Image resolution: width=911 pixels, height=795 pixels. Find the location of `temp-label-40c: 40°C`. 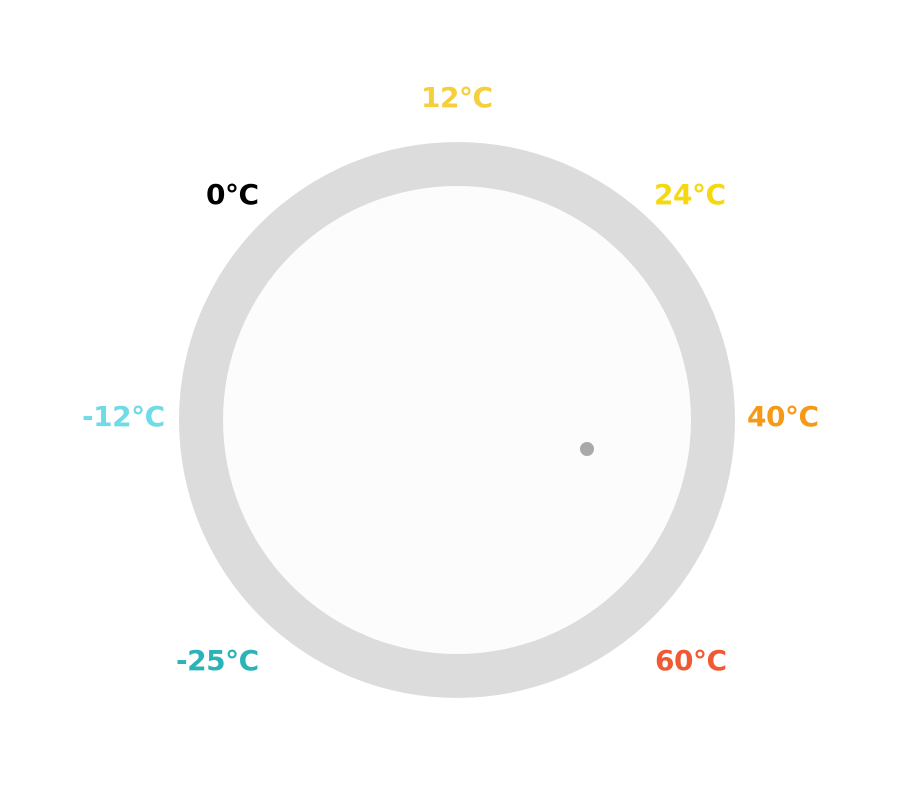

temp-label-40c: 40°C is located at coordinates (783, 416).